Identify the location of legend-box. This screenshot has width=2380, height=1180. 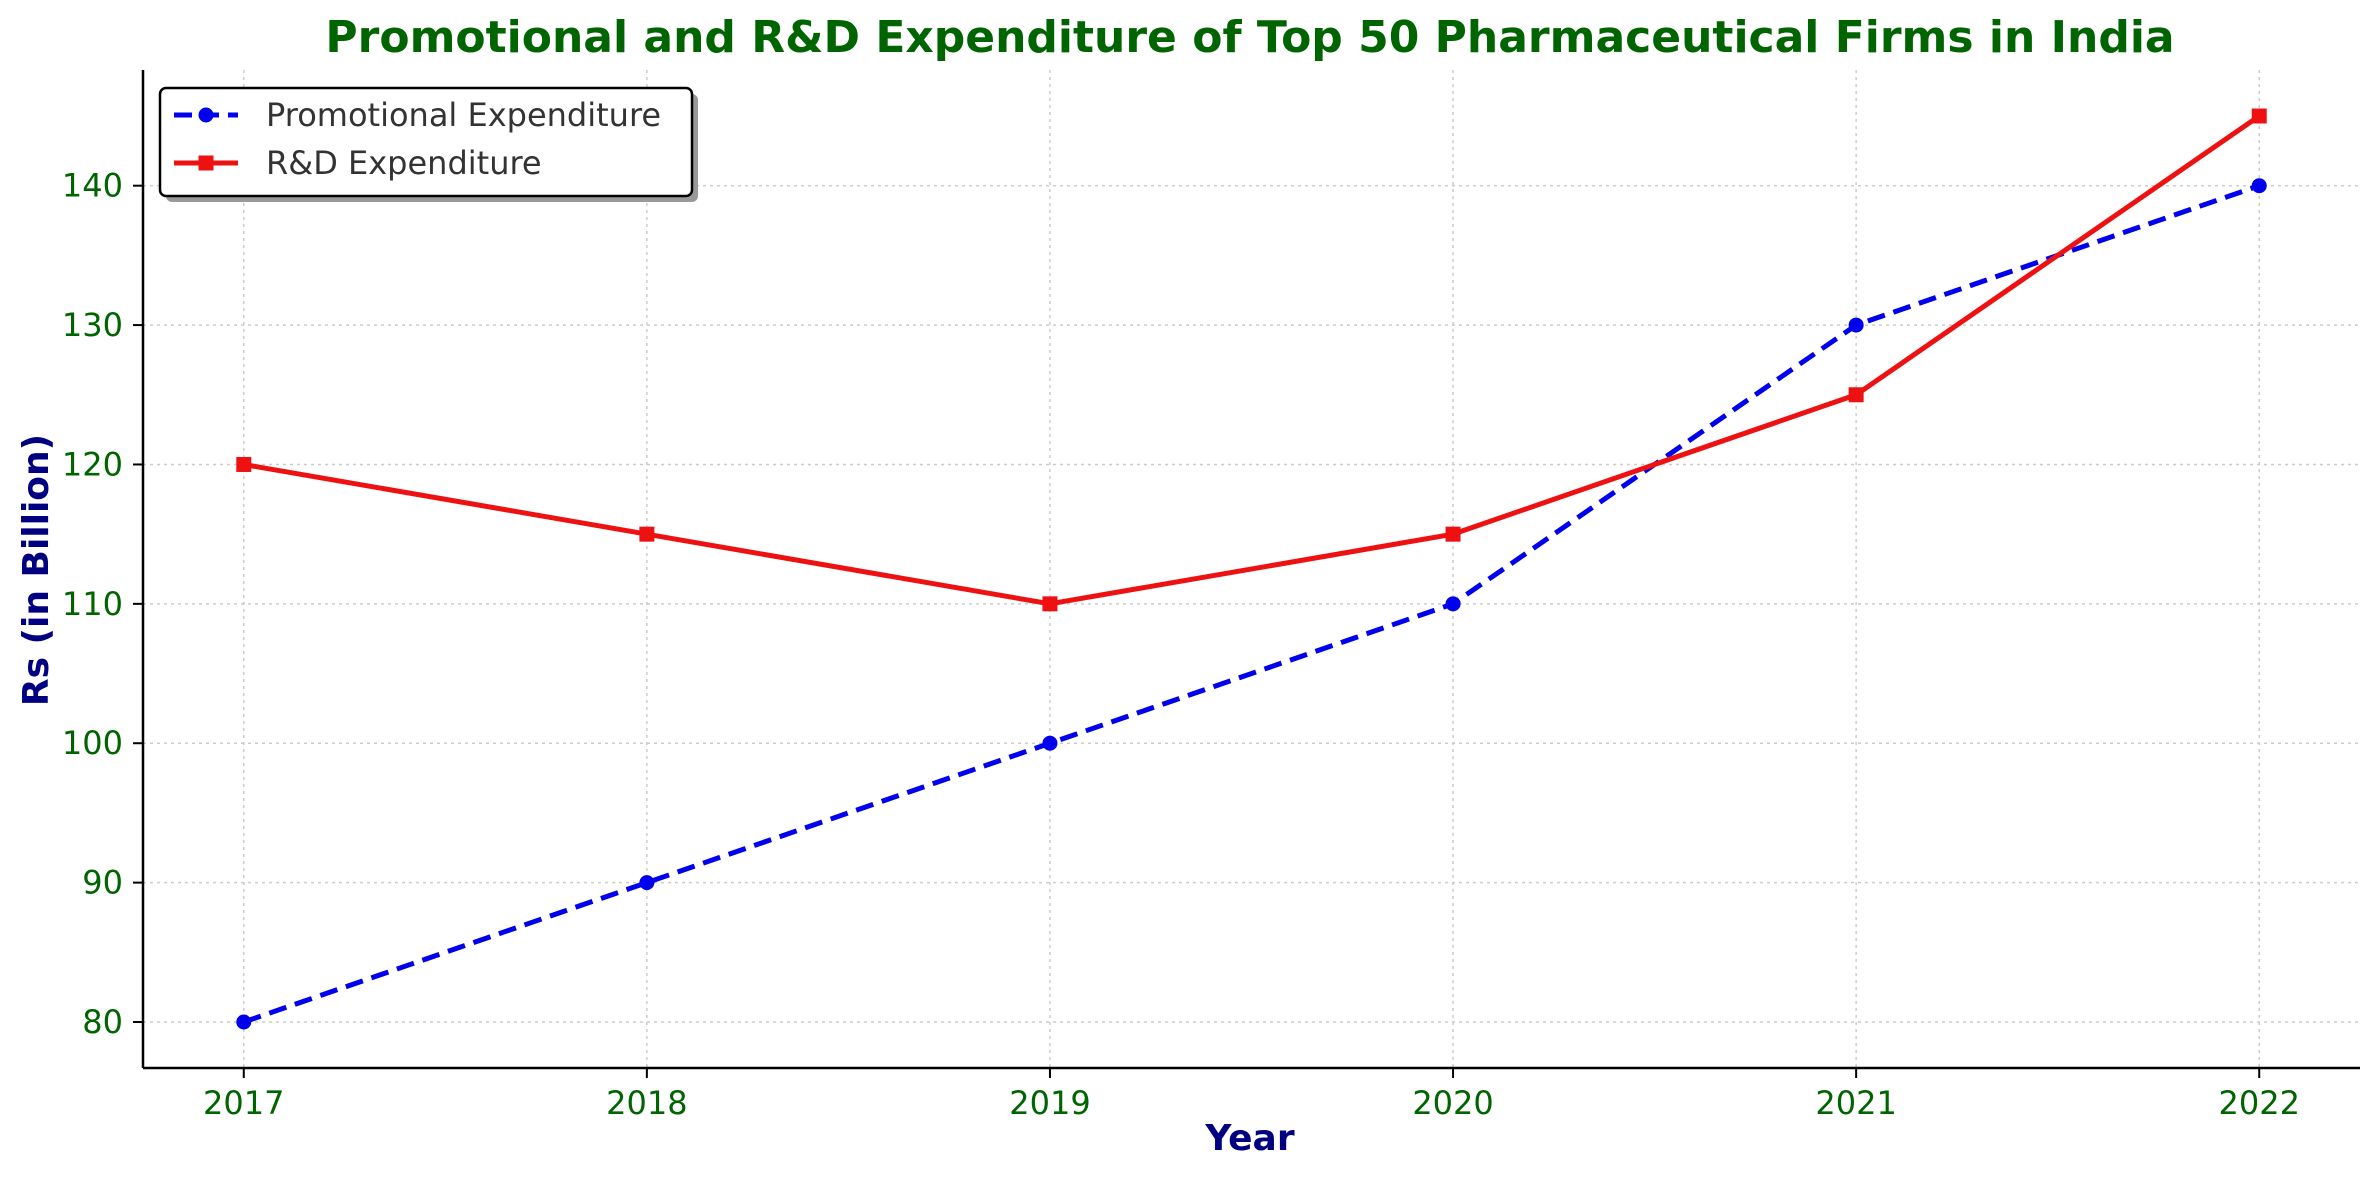
(426, 142).